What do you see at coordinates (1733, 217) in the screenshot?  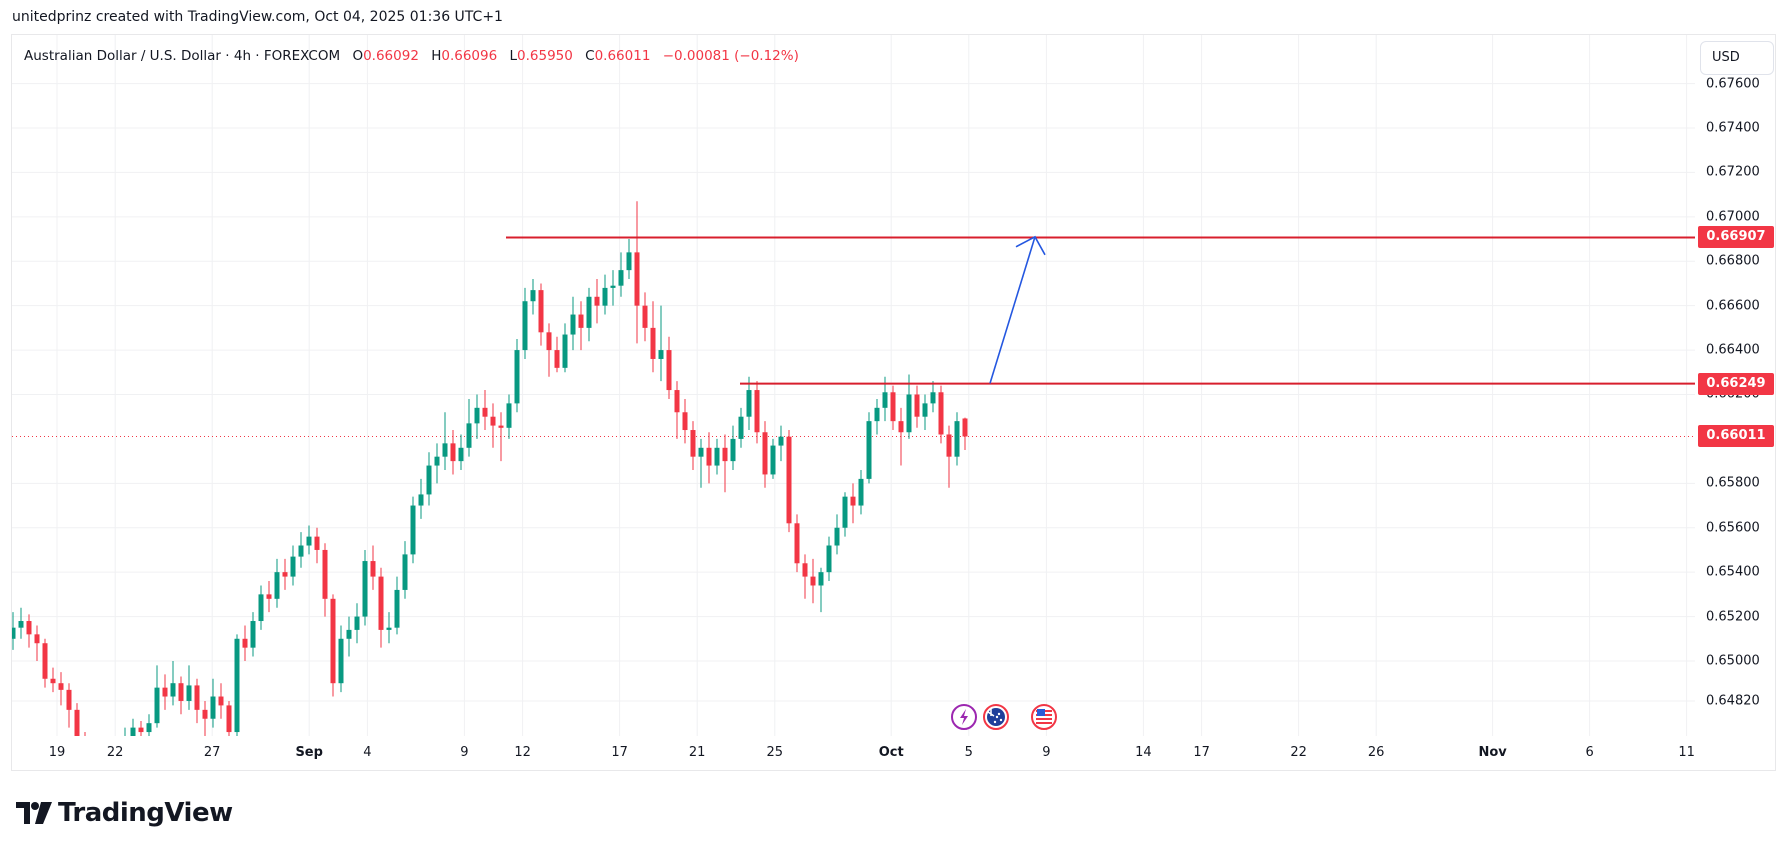 I see `price-tick-label: 0.67000` at bounding box center [1733, 217].